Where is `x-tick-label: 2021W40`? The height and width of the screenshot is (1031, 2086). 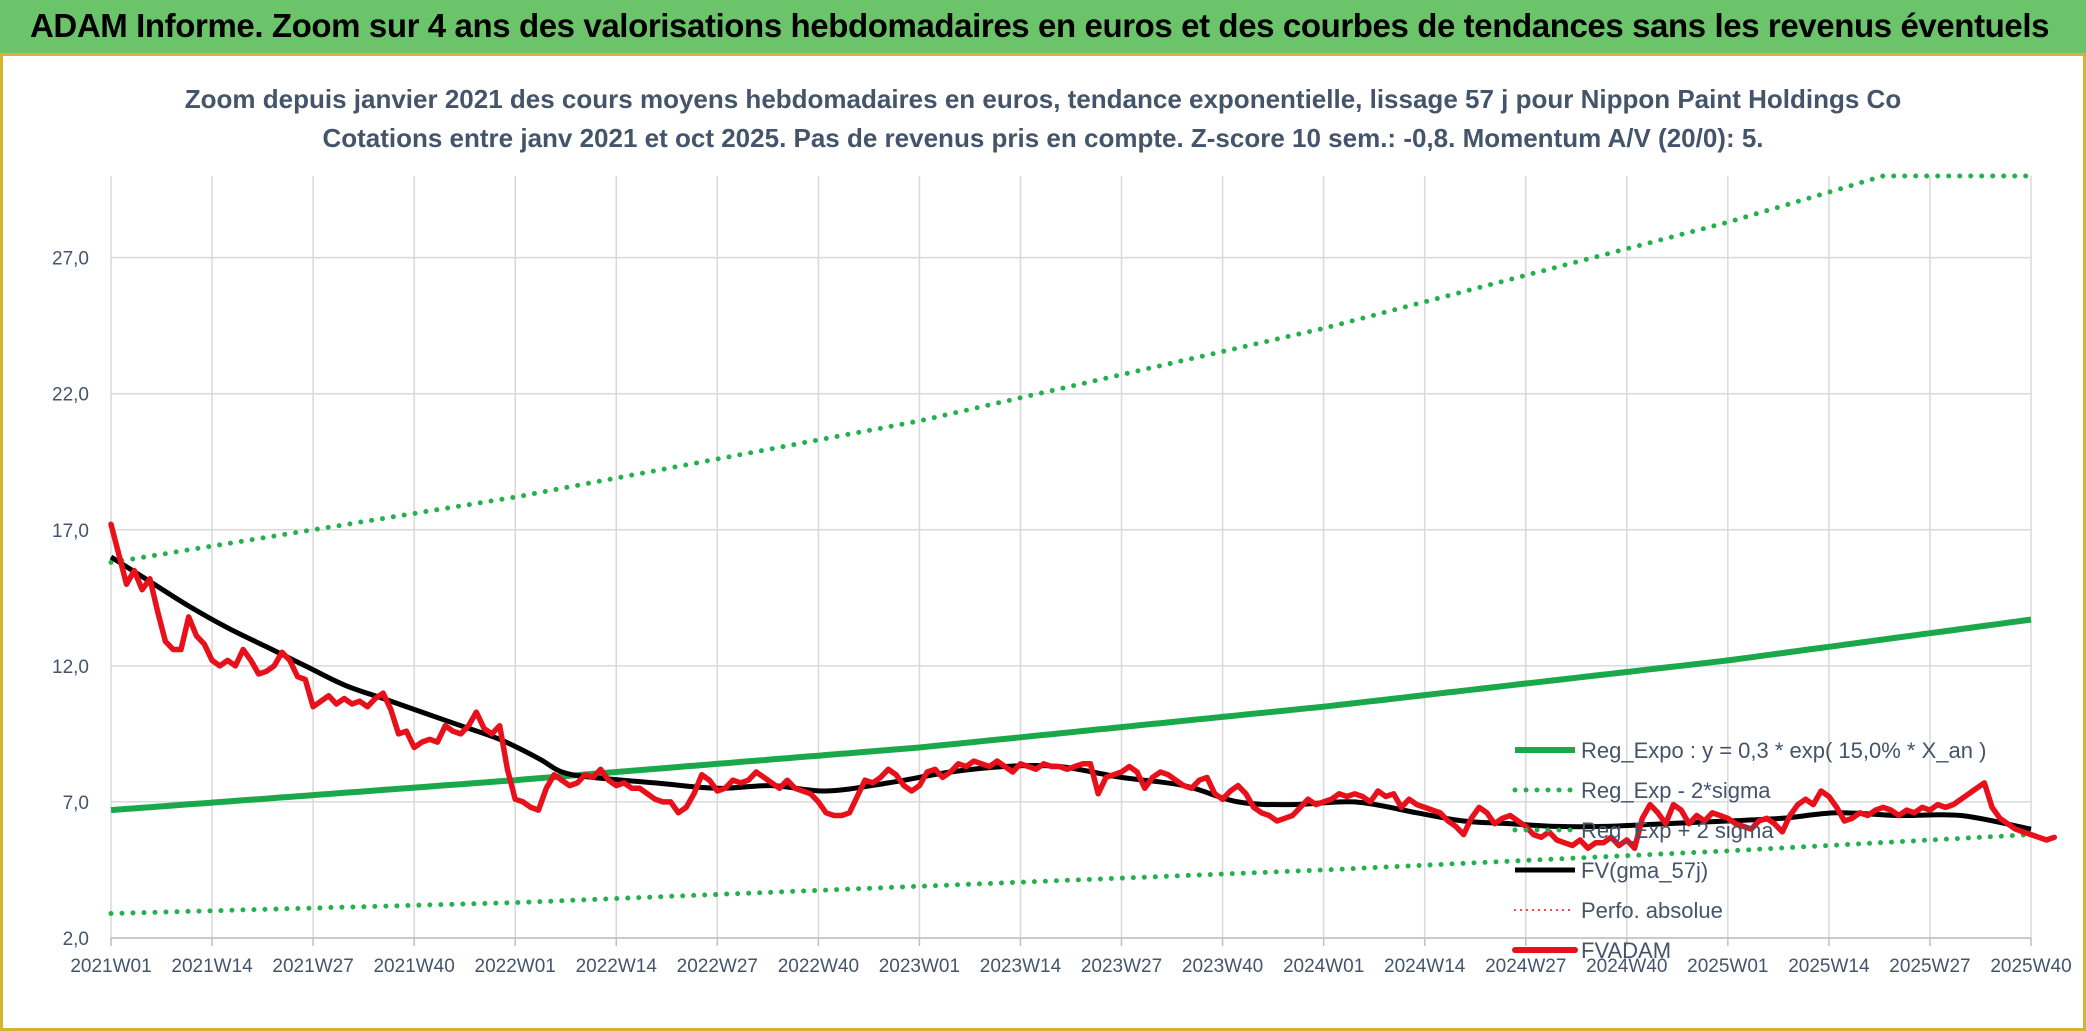
x-tick-label: 2021W40 is located at coordinates (413, 966).